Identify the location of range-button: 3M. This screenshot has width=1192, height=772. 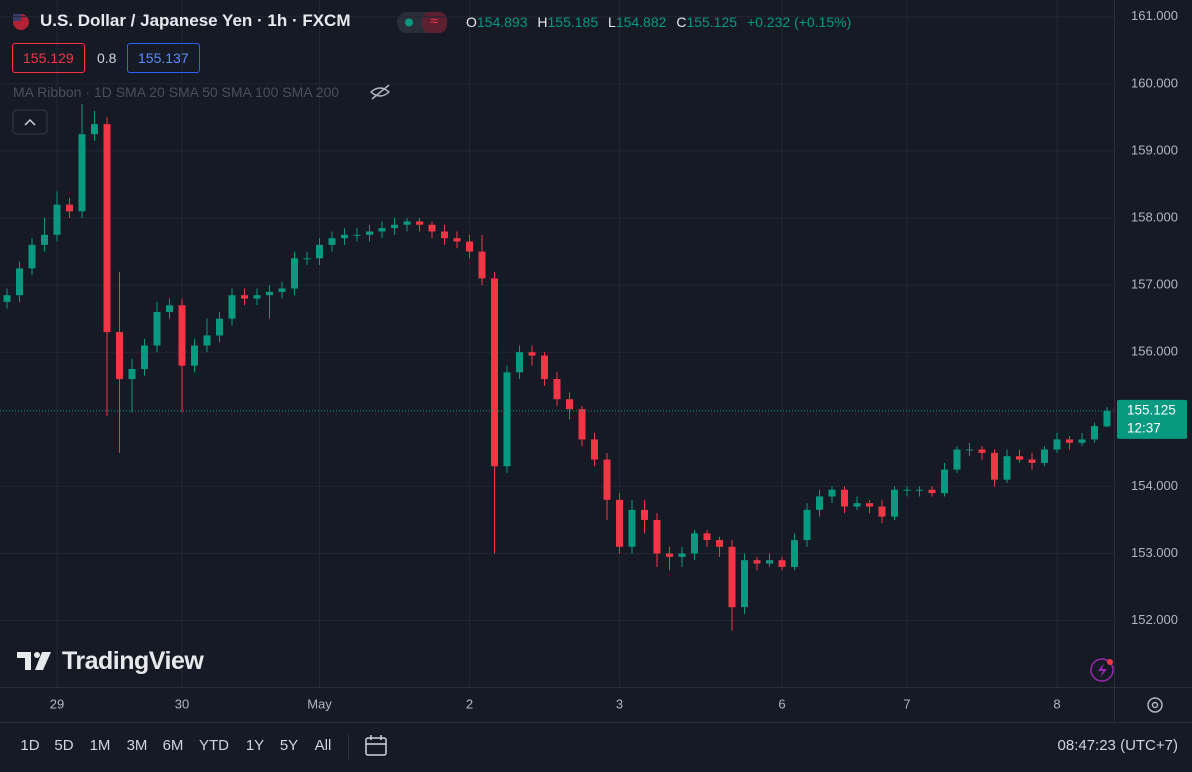
(137, 745).